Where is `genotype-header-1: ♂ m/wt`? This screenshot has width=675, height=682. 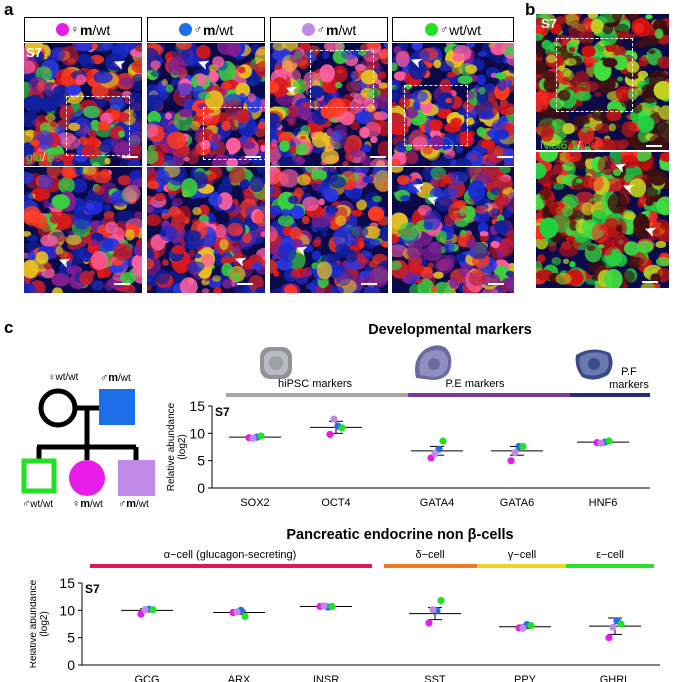
genotype-header-1: ♂ m/wt is located at coordinates (206, 29).